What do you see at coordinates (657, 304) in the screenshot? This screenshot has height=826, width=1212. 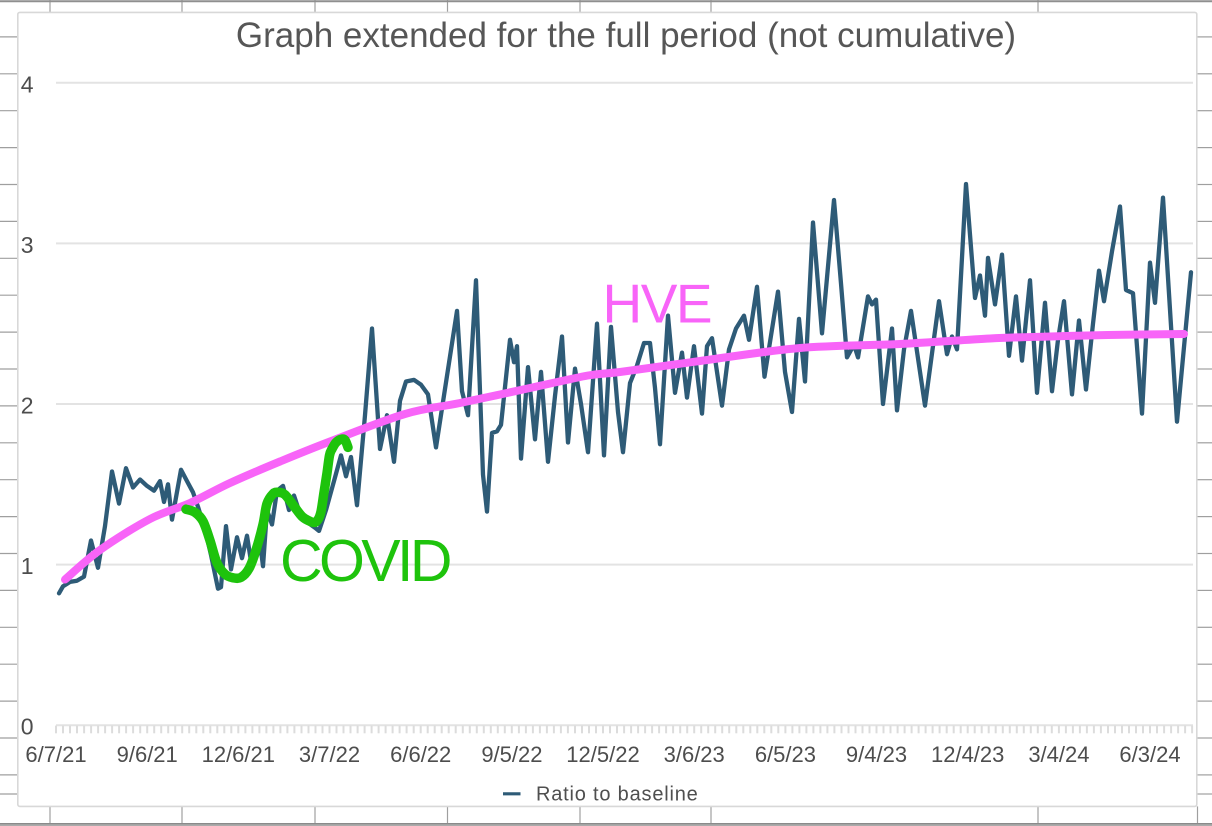 I see `svg-text: HVE` at bounding box center [657, 304].